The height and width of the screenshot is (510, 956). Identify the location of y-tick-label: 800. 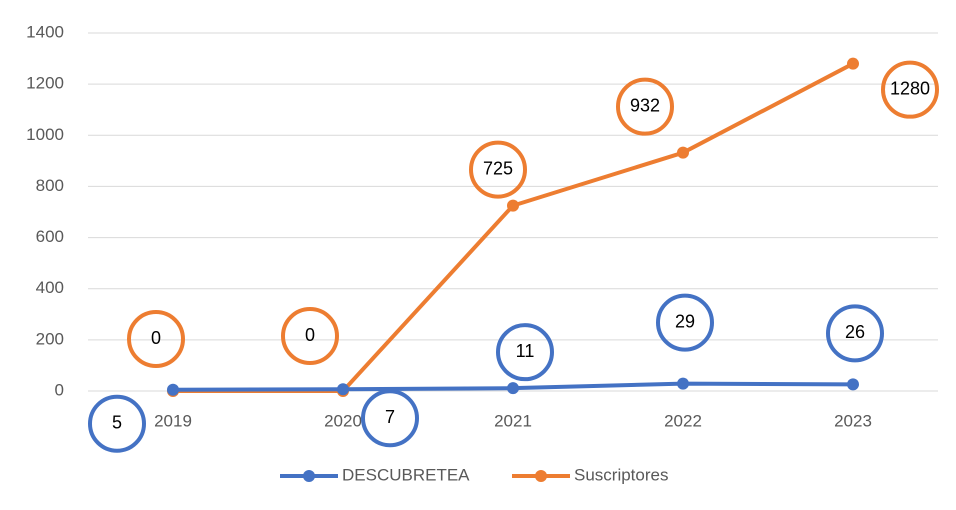
(50, 185).